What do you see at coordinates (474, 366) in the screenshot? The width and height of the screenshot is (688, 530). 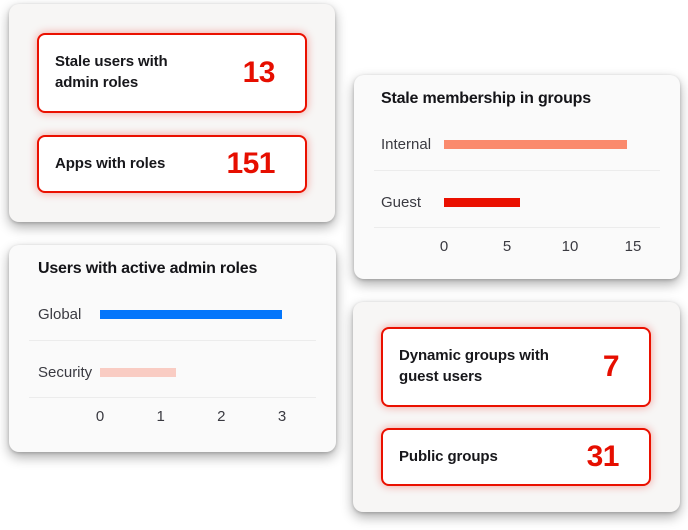 I see `kpi-label: Dynamic groups with guest users` at bounding box center [474, 366].